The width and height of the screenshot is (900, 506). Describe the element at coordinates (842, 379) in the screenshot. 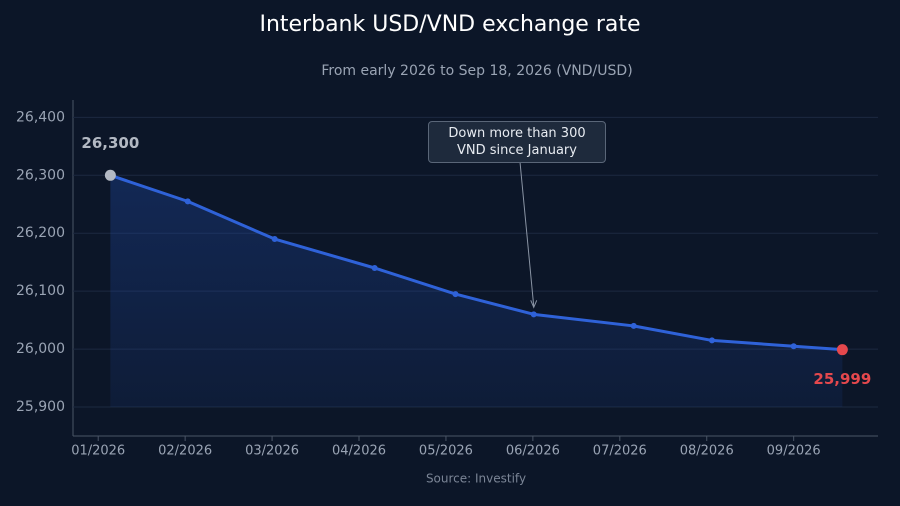

I see `data-label: 25,999` at that location.